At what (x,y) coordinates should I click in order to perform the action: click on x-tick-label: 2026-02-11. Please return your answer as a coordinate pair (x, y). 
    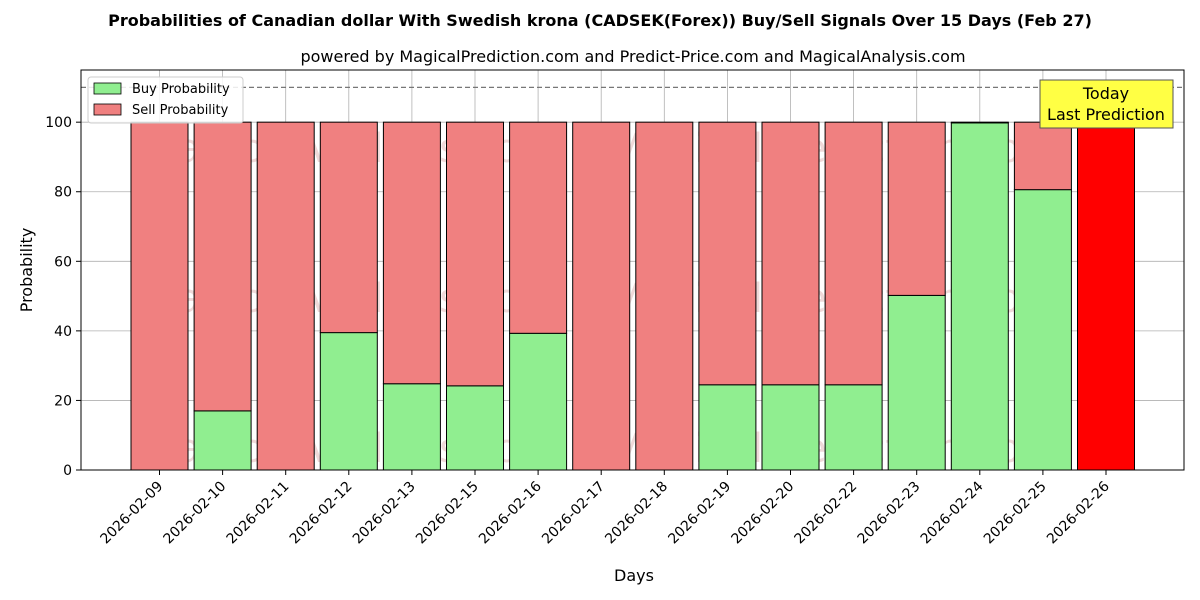
    Looking at the image, I should click on (258, 513).